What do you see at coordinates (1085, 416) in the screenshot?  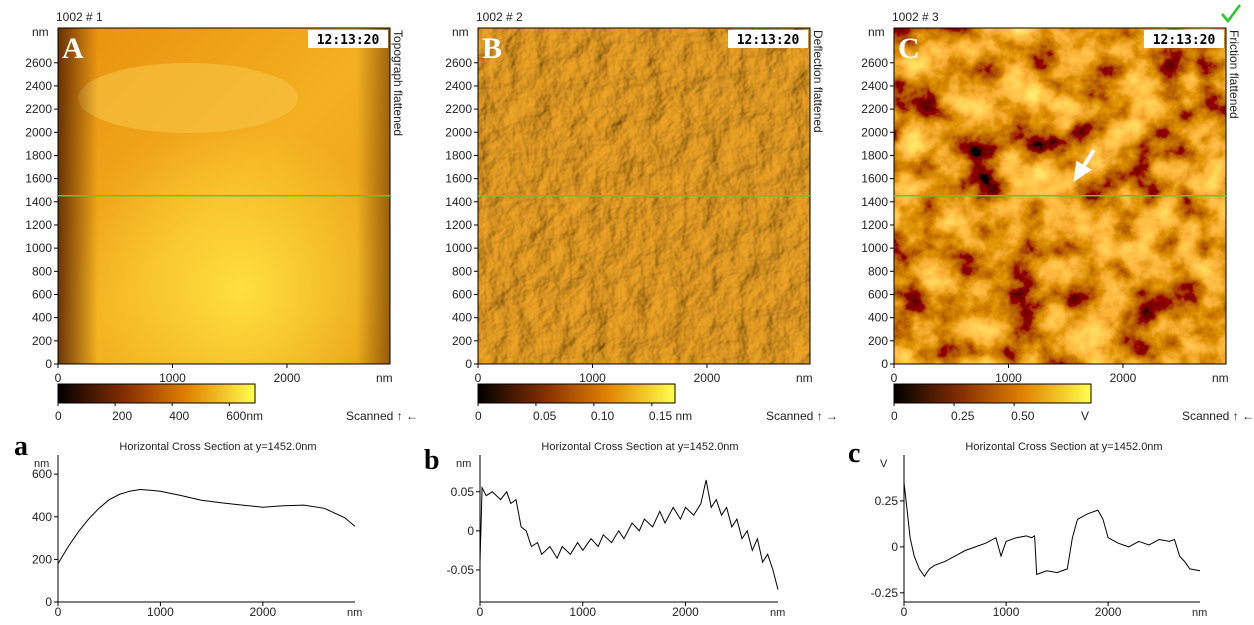 I see `colorbar-unit: V` at bounding box center [1085, 416].